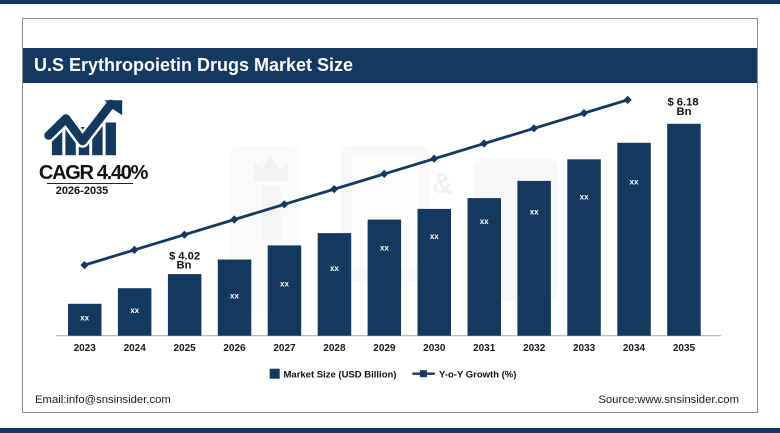 The image size is (780, 433). What do you see at coordinates (634, 348) in the screenshot?
I see `svg-text: 2034` at bounding box center [634, 348].